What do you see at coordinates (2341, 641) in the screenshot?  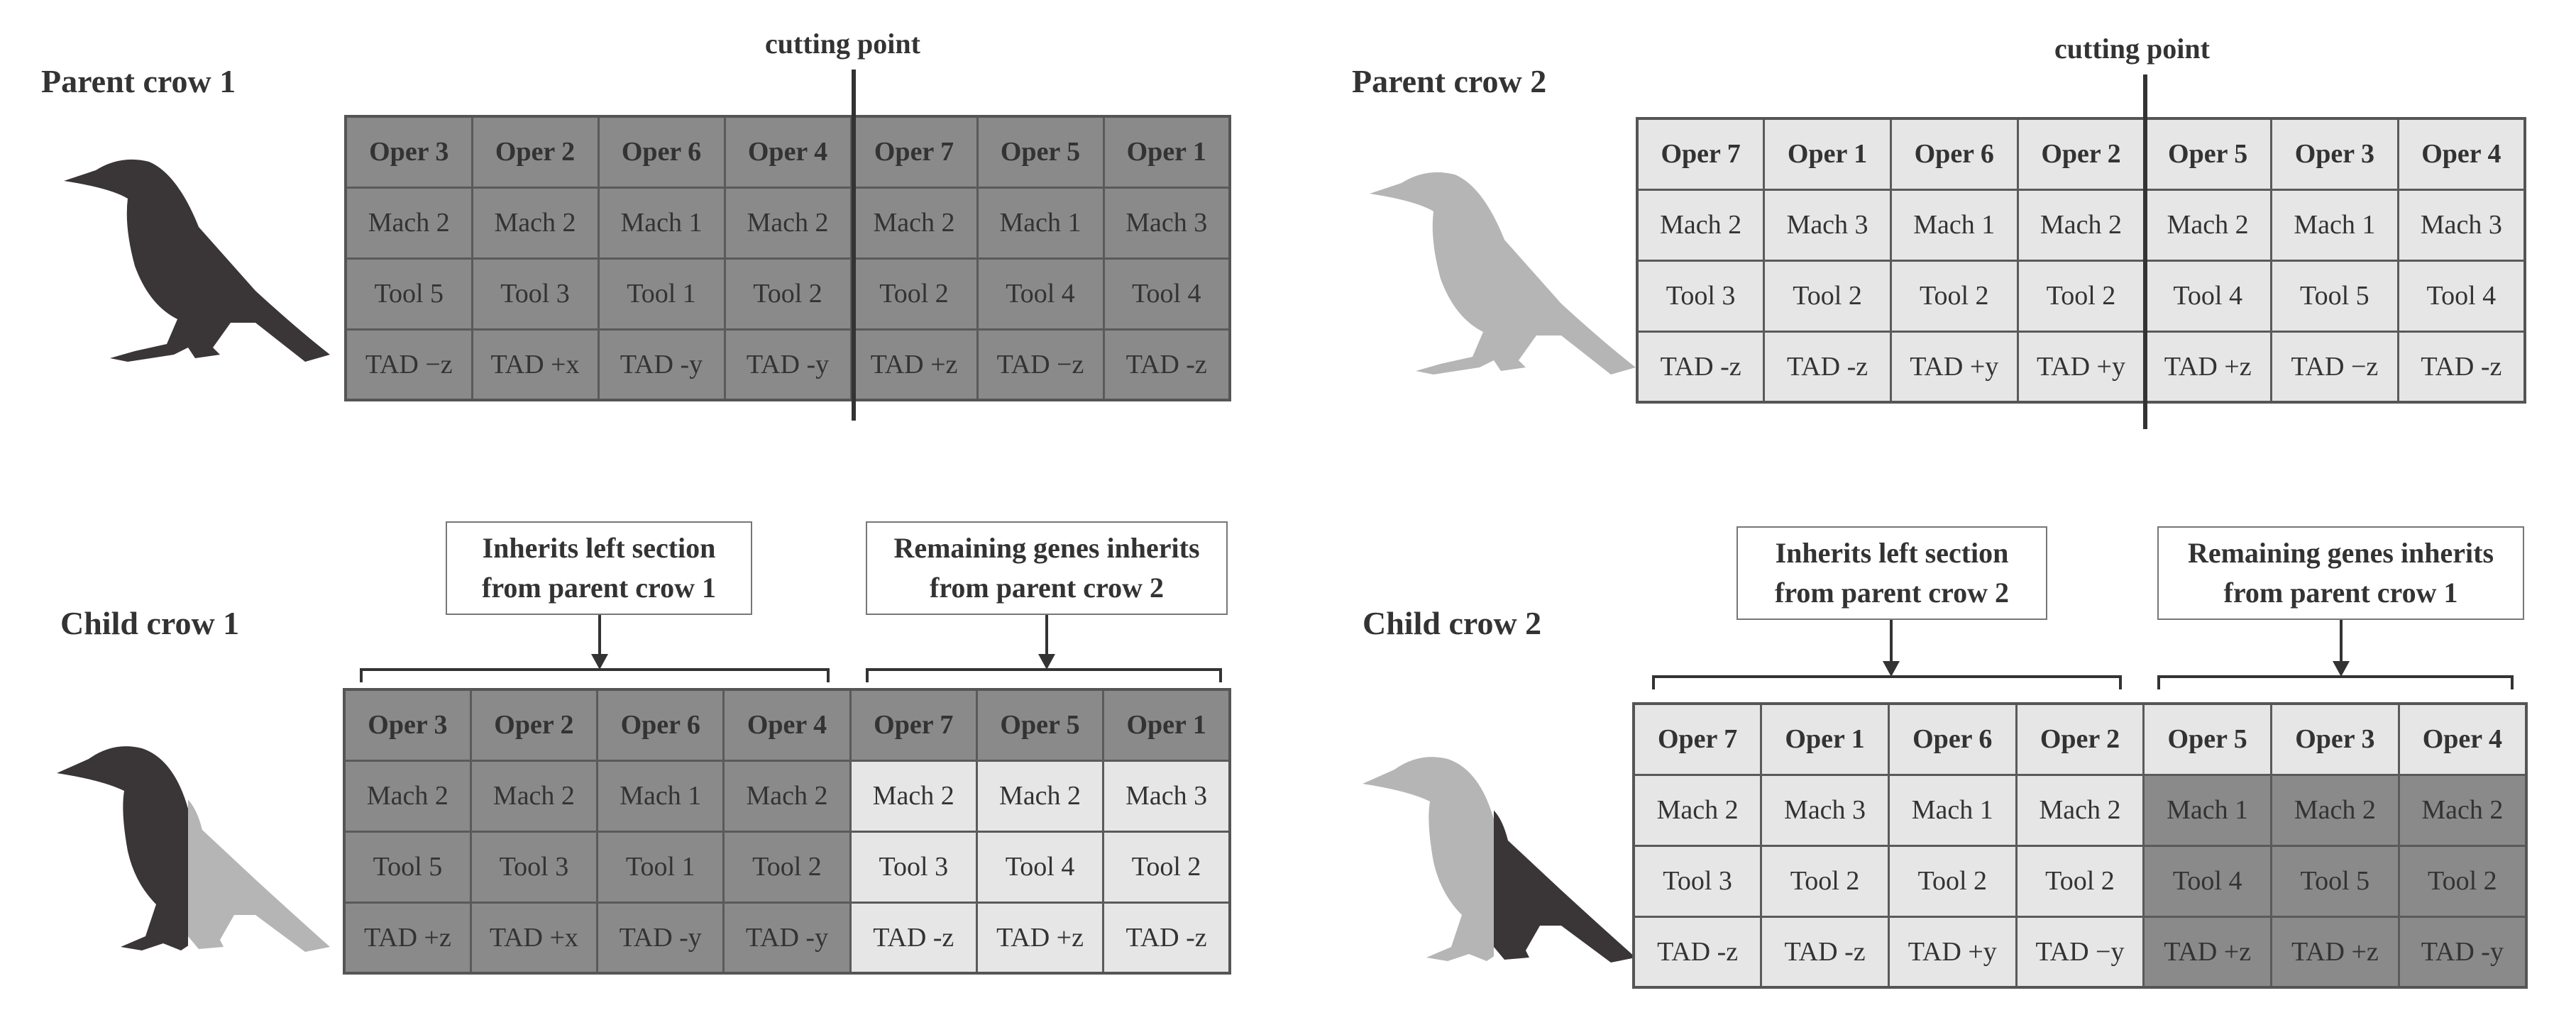 I see `child2-arrow-right` at bounding box center [2341, 641].